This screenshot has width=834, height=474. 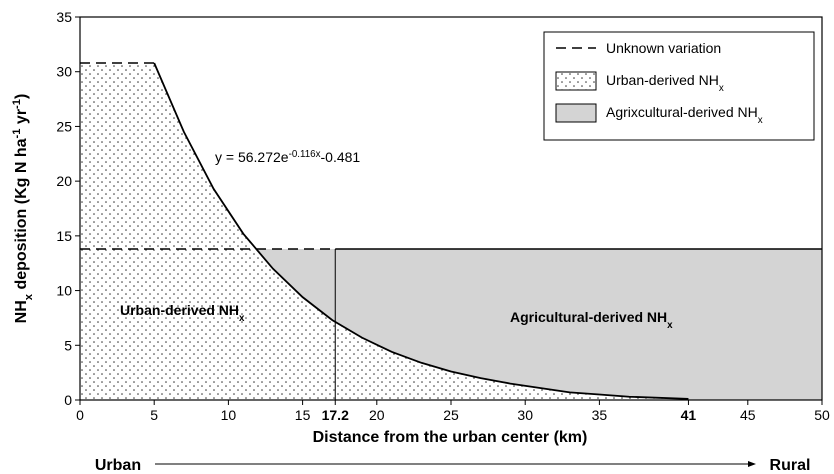 What do you see at coordinates (68, 345) in the screenshot?
I see `y-tick-label: 5` at bounding box center [68, 345].